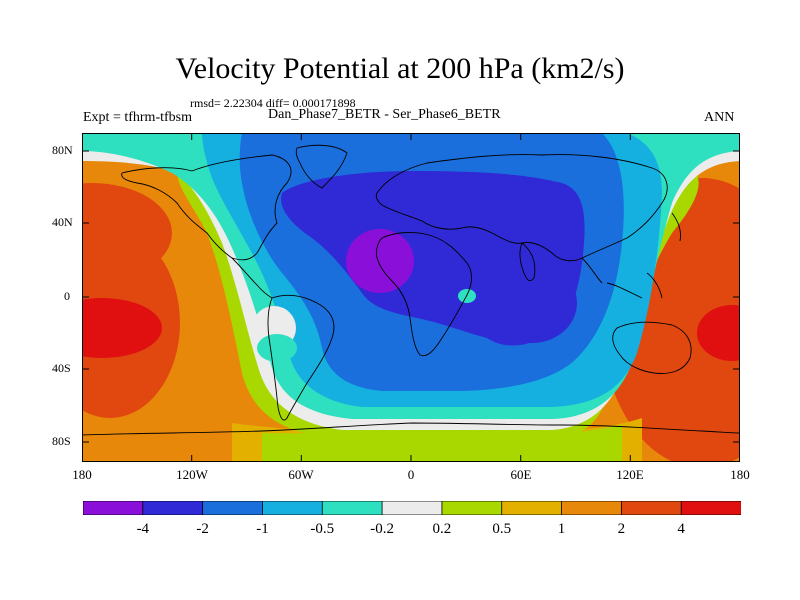  Describe the element at coordinates (206, 207) in the screenshot. I see `outline-north-america` at that location.